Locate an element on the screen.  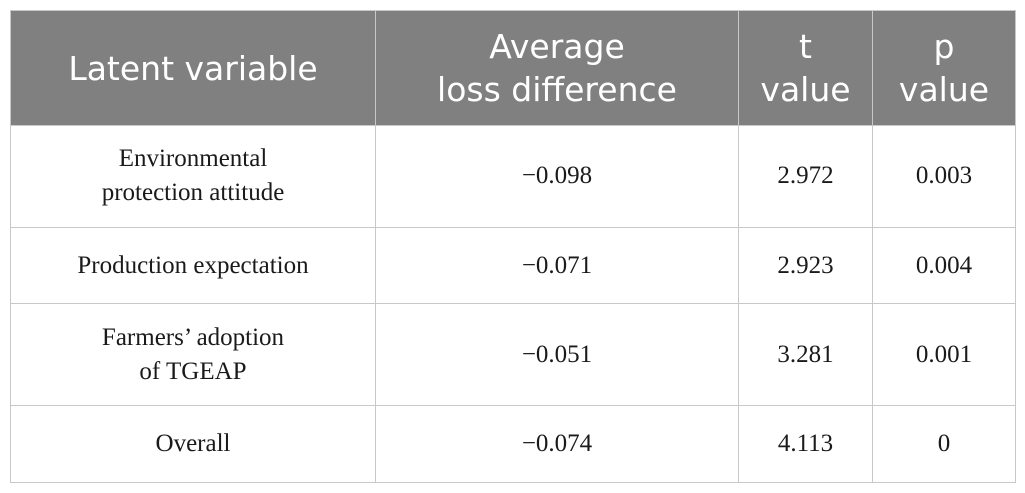
header-latent-variable-text: Latent variable is located at coordinates (193, 68).